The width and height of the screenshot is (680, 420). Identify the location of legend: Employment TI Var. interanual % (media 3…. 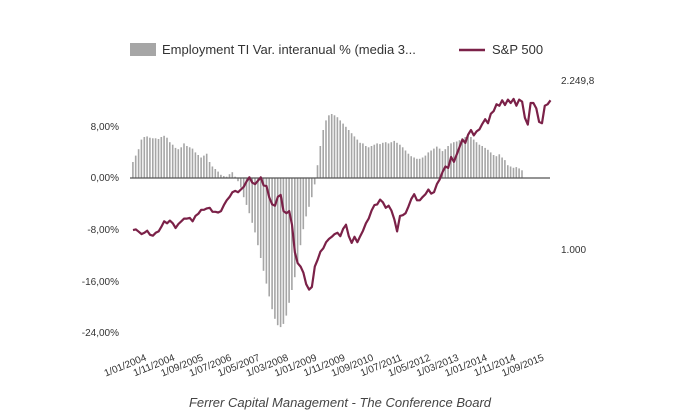
(336, 49).